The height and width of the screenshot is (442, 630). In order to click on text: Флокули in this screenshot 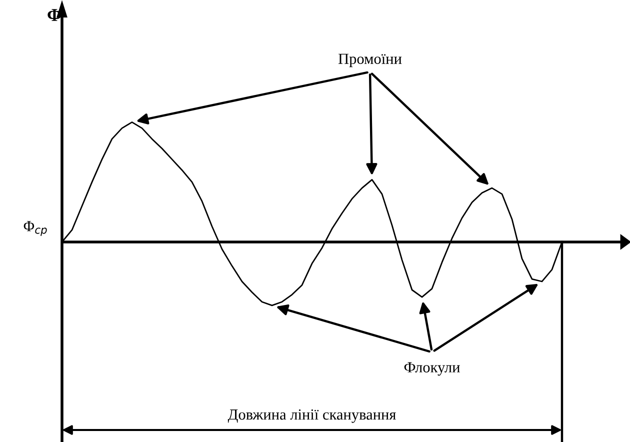, I will do `click(432, 369)`.